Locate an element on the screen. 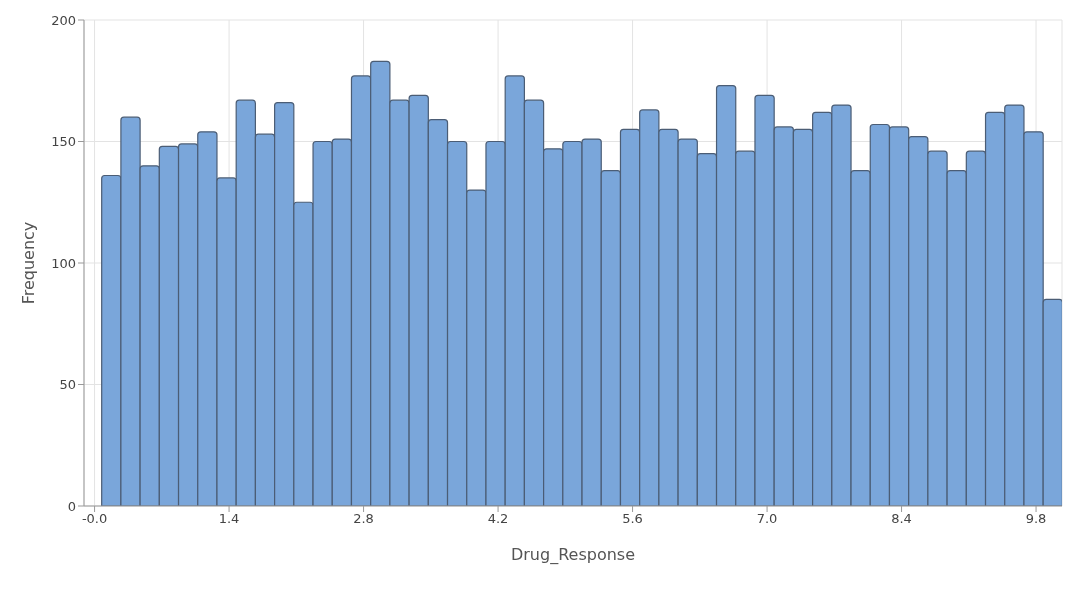 Image resolution: width=1074 pixels, height=600 pixels. y-tick-label: 100 is located at coordinates (63, 263).